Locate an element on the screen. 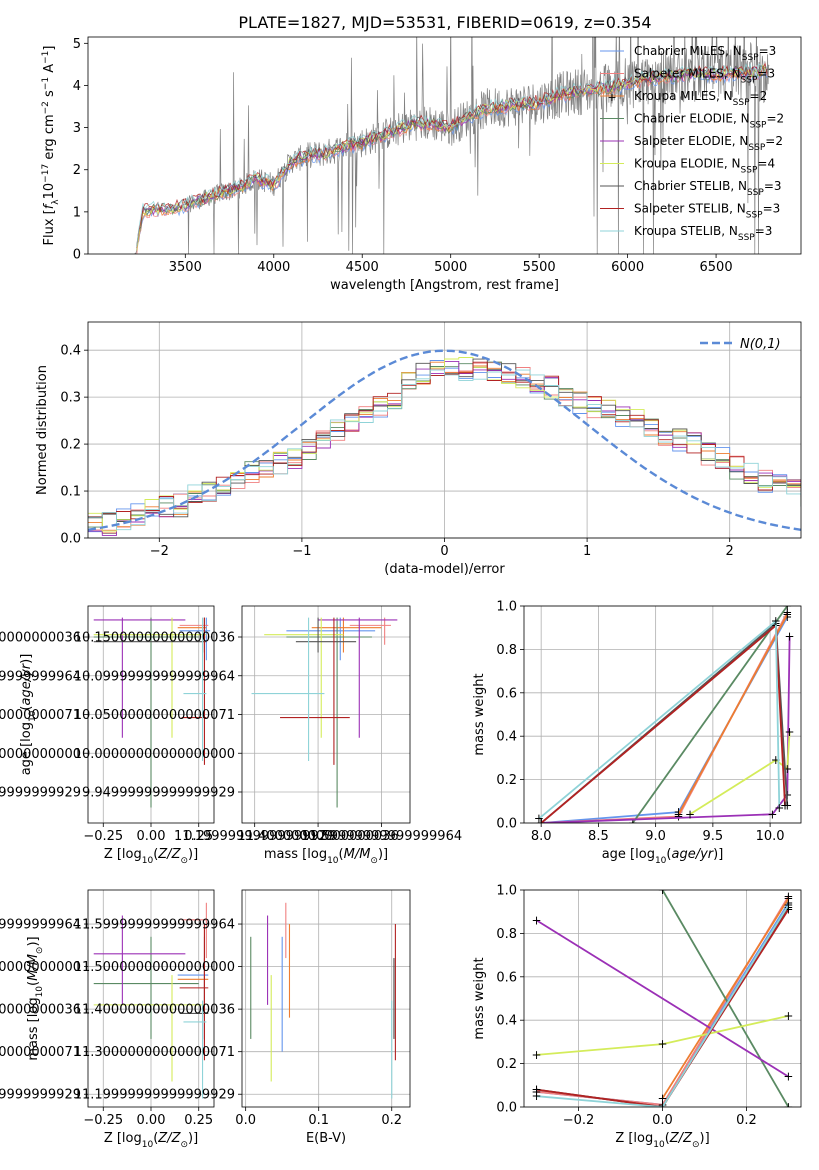 This screenshot has width=819, height=1170. y-tick-label: 11.59999999999999964 is located at coordinates (154, 925).